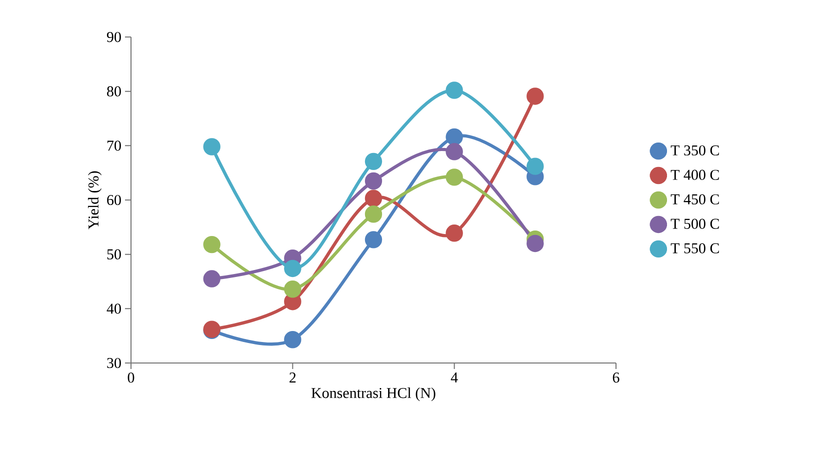 The image size is (820, 475). Describe the element at coordinates (114, 91) in the screenshot. I see `y-tick-label: 80` at that location.